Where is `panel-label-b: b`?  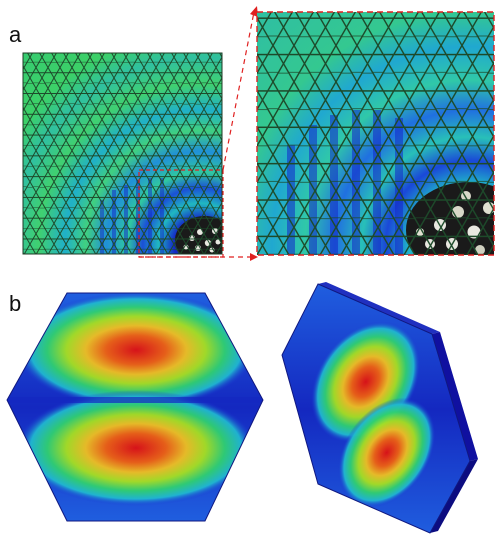 panel-label-b: b is located at coordinates (15, 303).